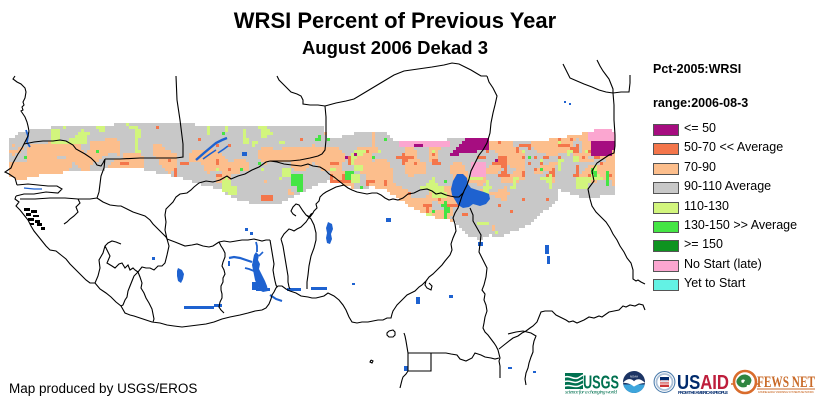 Image resolution: width=816 pixels, height=403 pixels. What do you see at coordinates (703, 392) in the screenshot?
I see `svg-text: FROM THE AMERICAN PEOPLE` at bounding box center [703, 392].